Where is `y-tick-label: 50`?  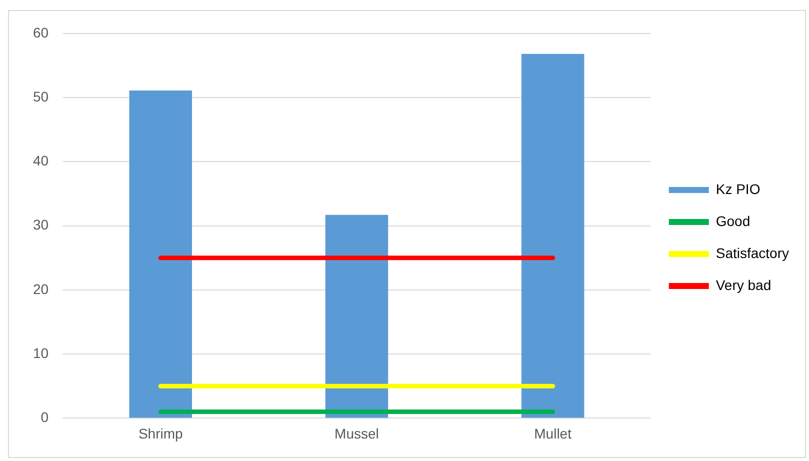
y-tick-label: 50 is located at coordinates (40, 96).